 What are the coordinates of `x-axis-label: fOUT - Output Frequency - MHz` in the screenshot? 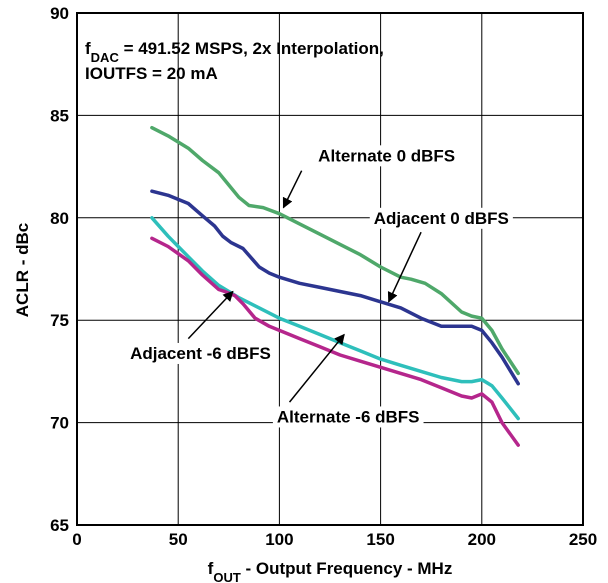 It's located at (330, 571).